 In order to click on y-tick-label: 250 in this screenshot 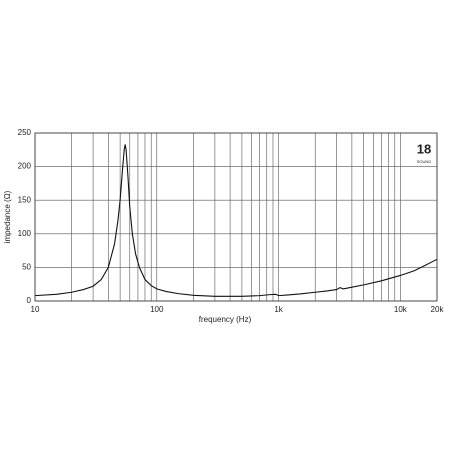, I will do `click(25, 132)`.